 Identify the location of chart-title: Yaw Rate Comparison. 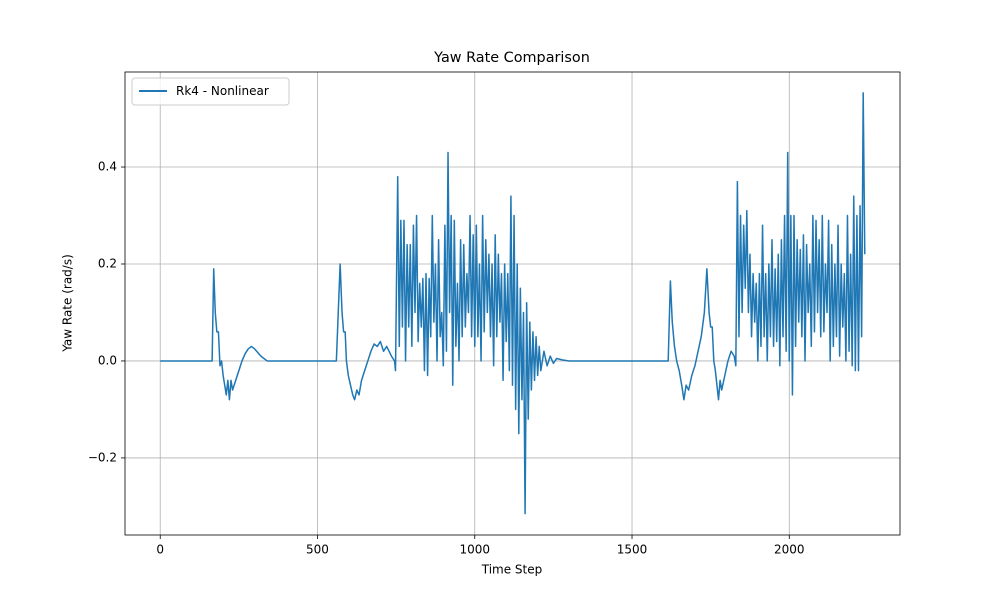
(511, 58).